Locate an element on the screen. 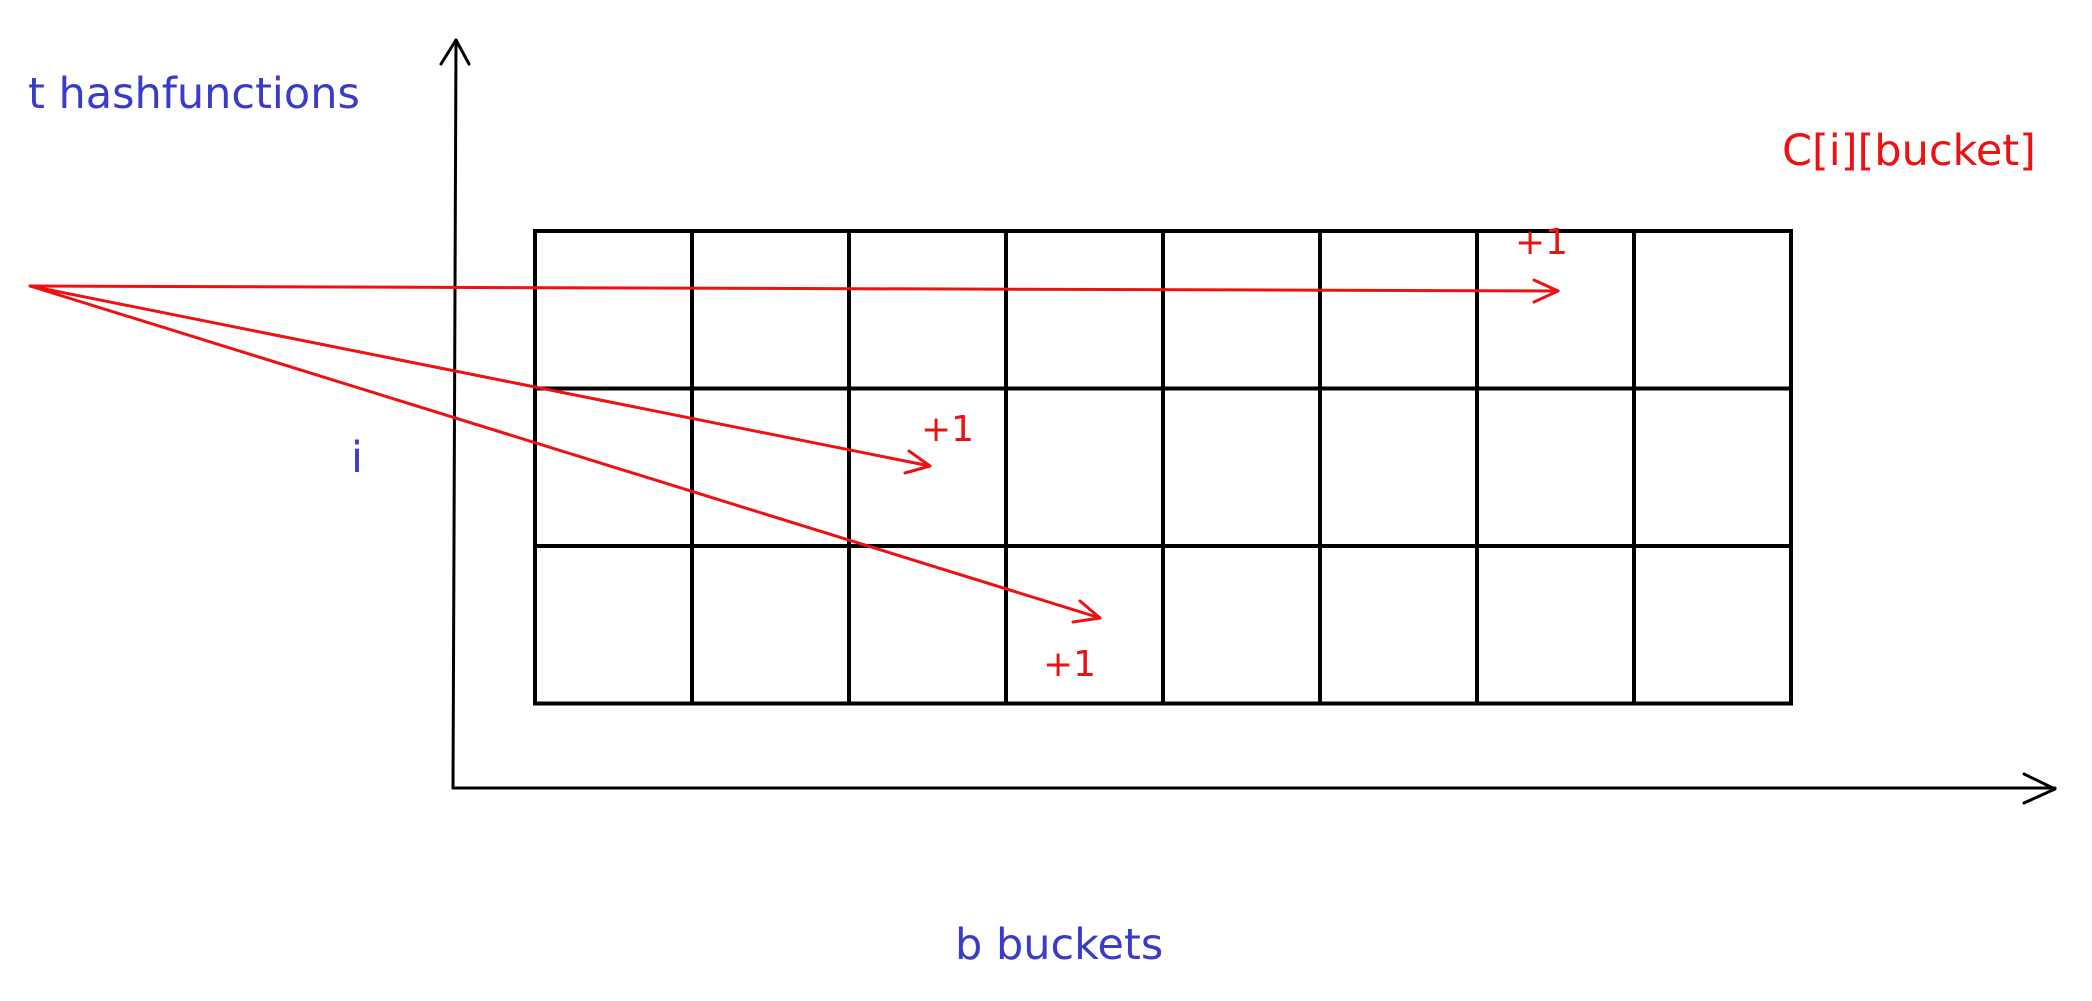 This screenshot has height=1001, width=2092. counter-cell-r3-c1 is located at coordinates (613, 625).